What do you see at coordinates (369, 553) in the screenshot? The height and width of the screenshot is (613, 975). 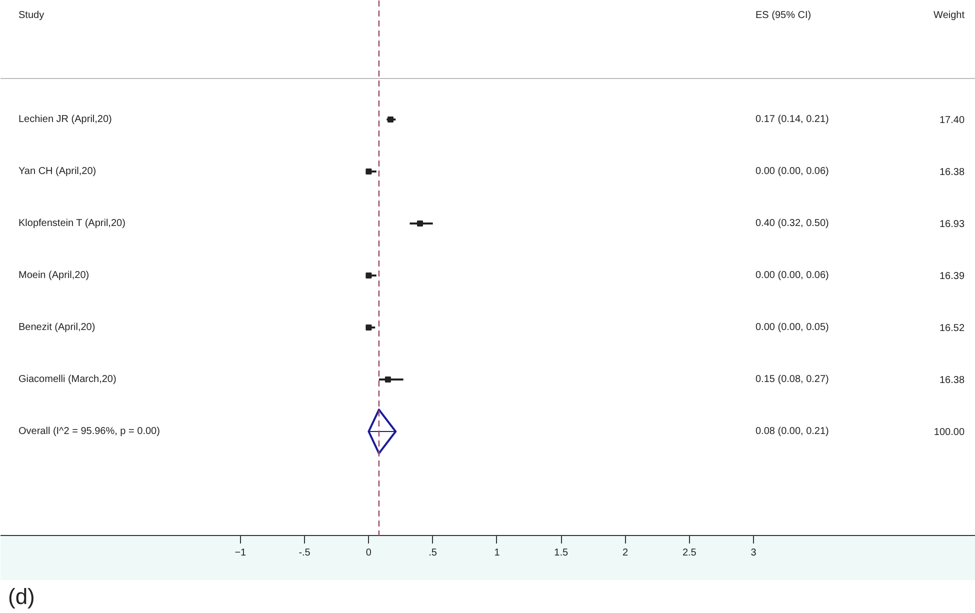 I see `x-tick-label: 0` at bounding box center [369, 553].